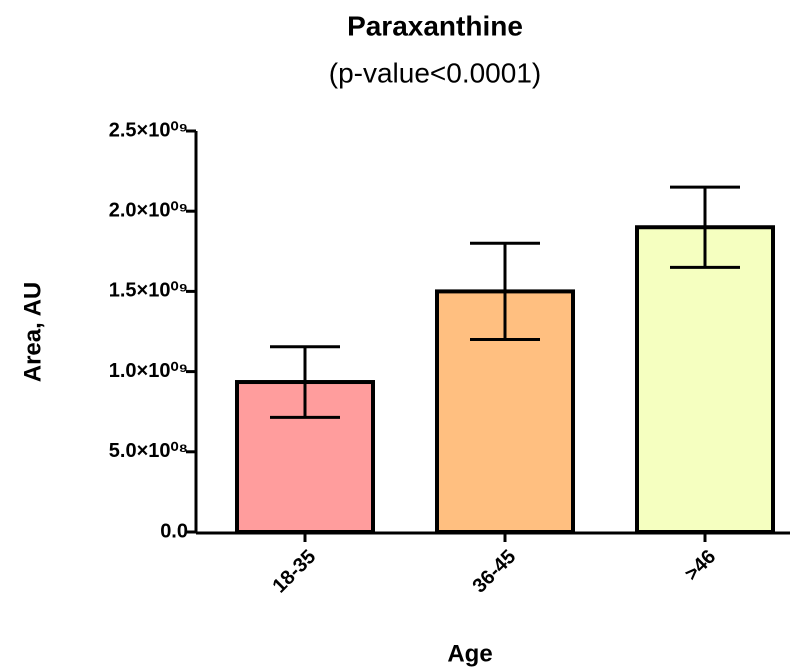  Describe the element at coordinates (295, 572) in the screenshot. I see `x-tick-label: 18-35` at that location.